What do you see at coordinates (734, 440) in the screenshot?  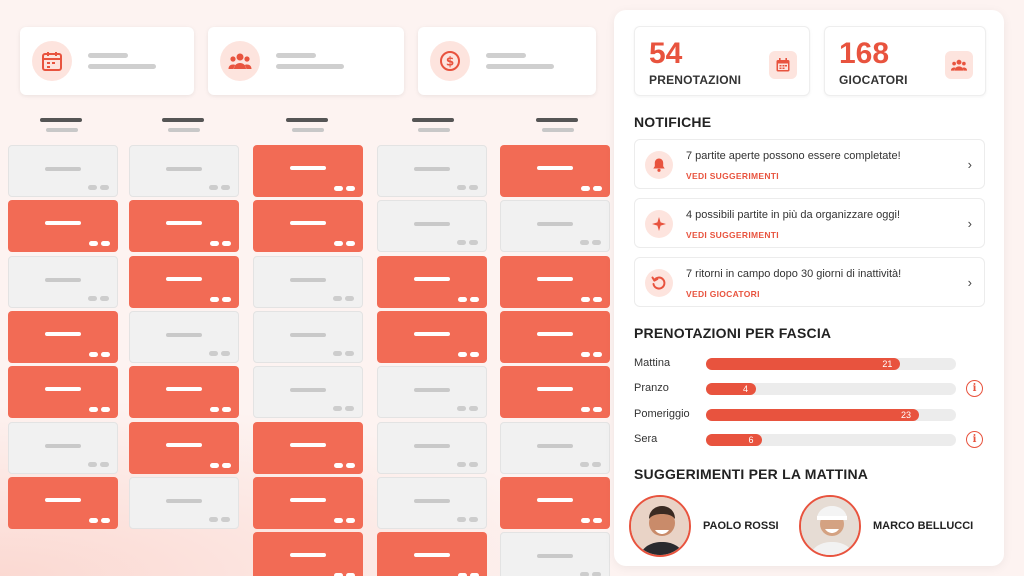 I see `booking-bar: 6` at bounding box center [734, 440].